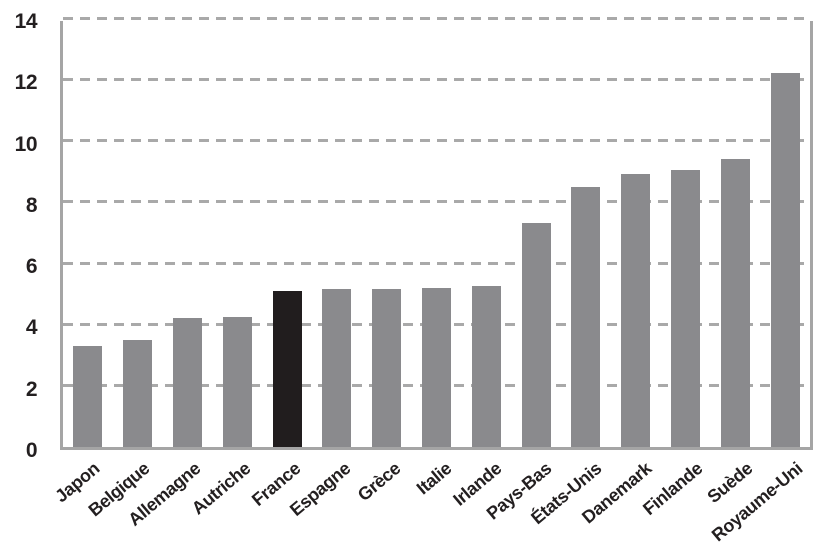  What do you see at coordinates (536, 335) in the screenshot?
I see `bar-pays-bas` at bounding box center [536, 335].